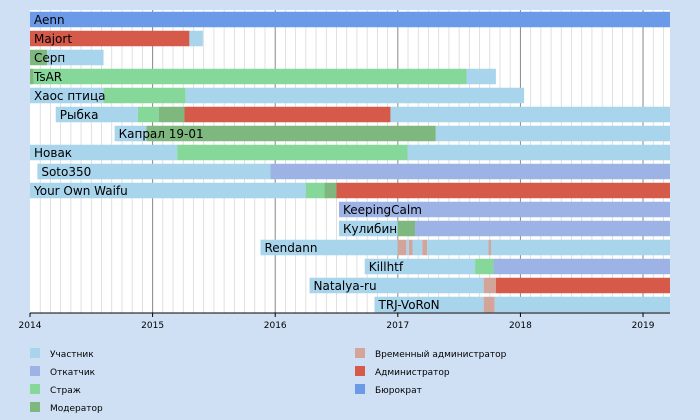 This screenshot has width=700, height=420. I want to click on legend-label: Модератор, so click(76, 409).